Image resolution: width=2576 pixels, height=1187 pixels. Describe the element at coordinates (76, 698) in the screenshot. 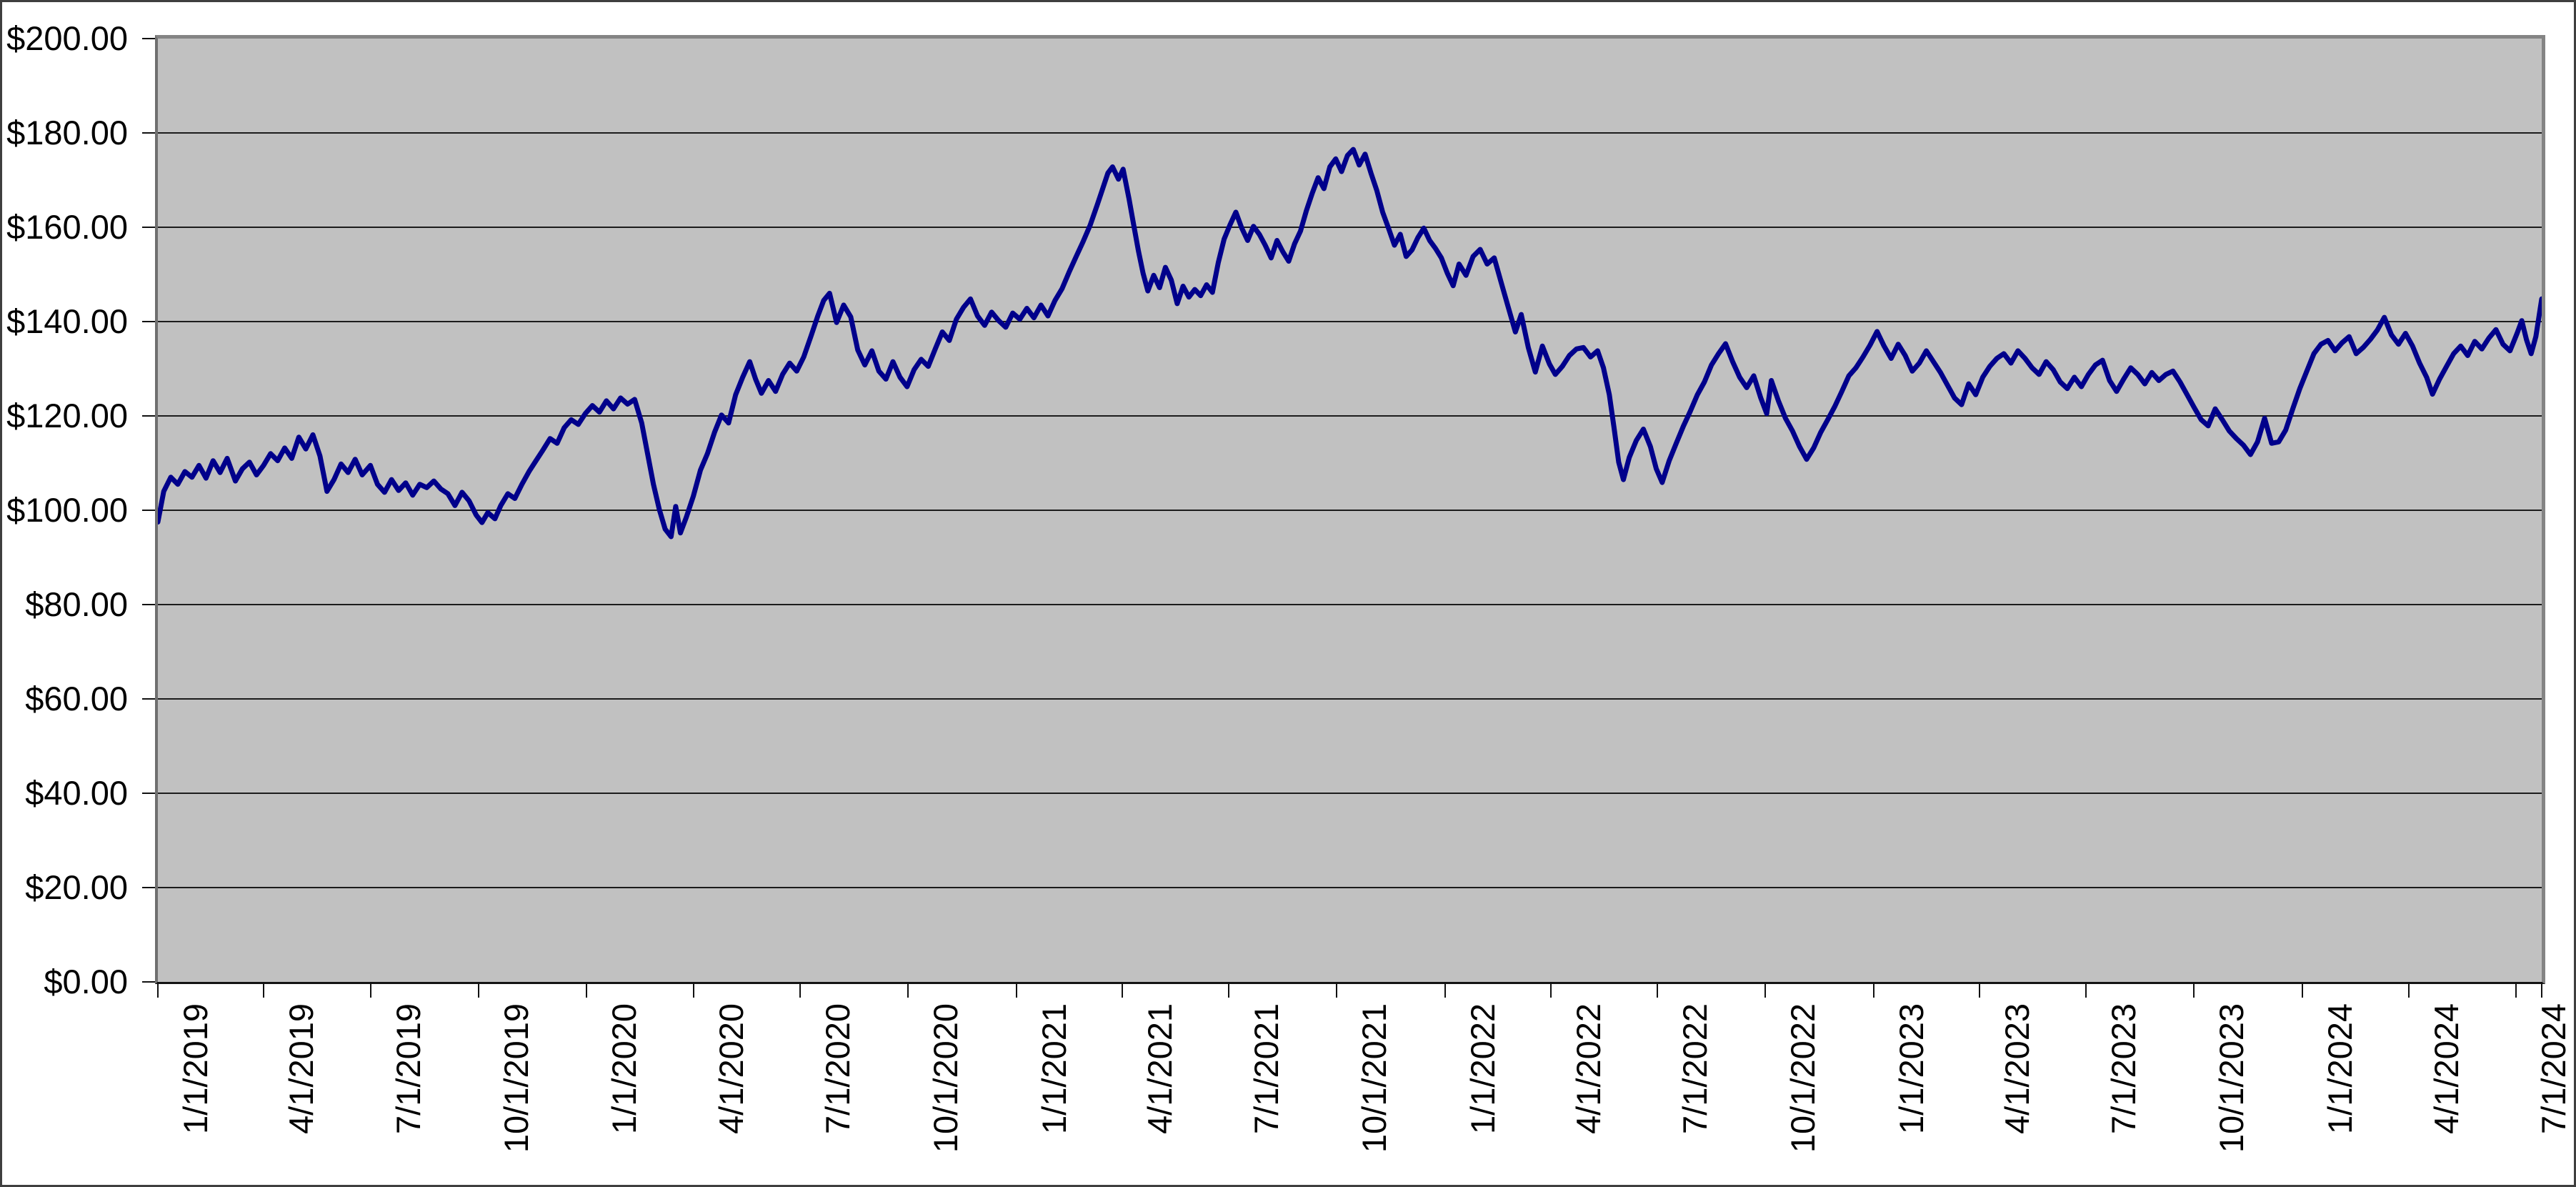

I see `y-axis-label: $60.00` at that location.